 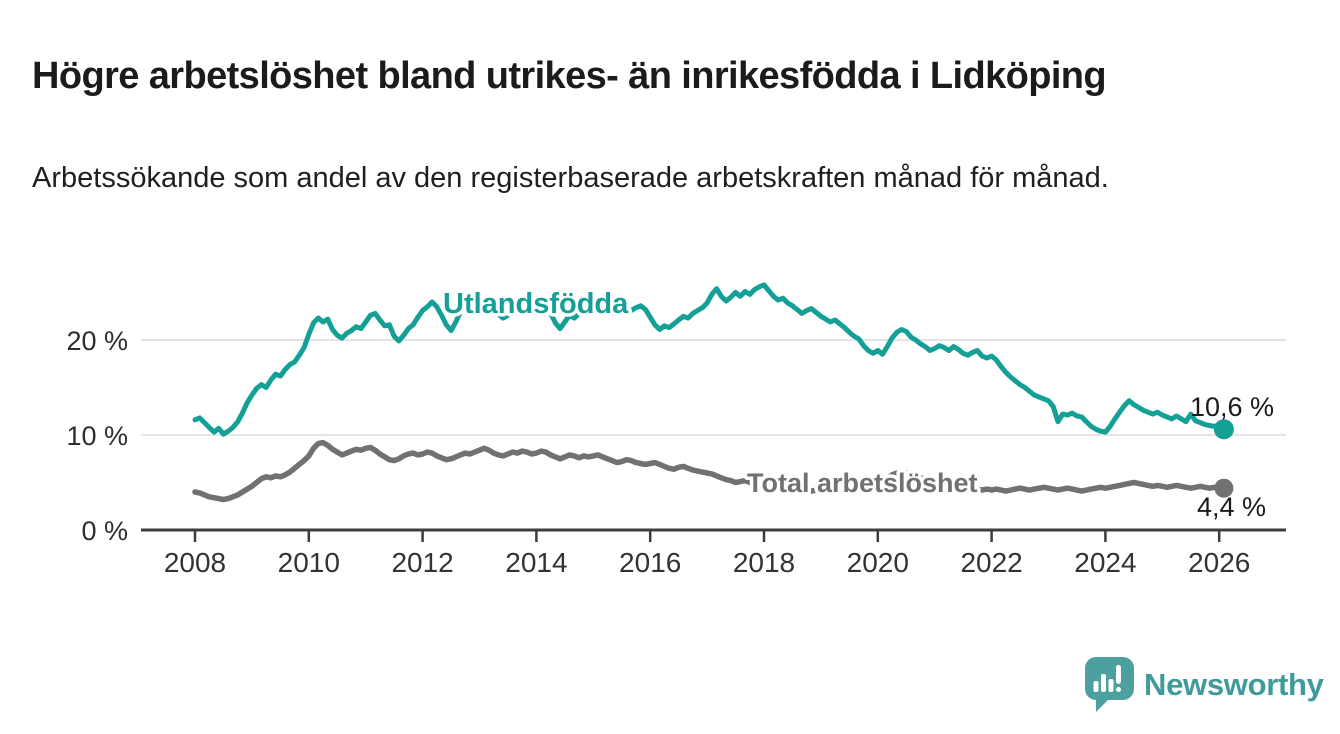 What do you see at coordinates (650, 562) in the screenshot?
I see `x-tick-label: 2016` at bounding box center [650, 562].